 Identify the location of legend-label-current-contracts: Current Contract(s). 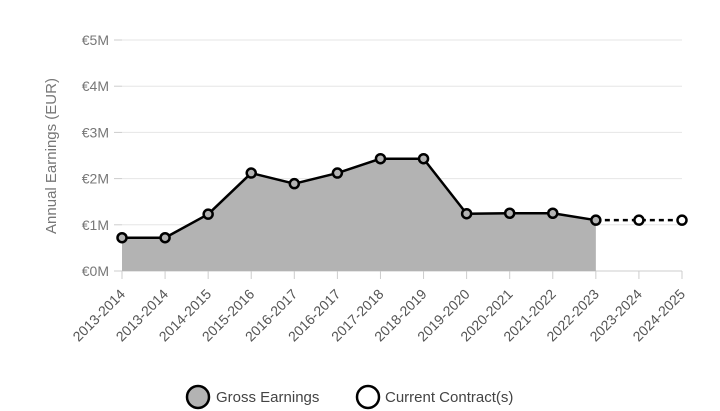
(449, 397).